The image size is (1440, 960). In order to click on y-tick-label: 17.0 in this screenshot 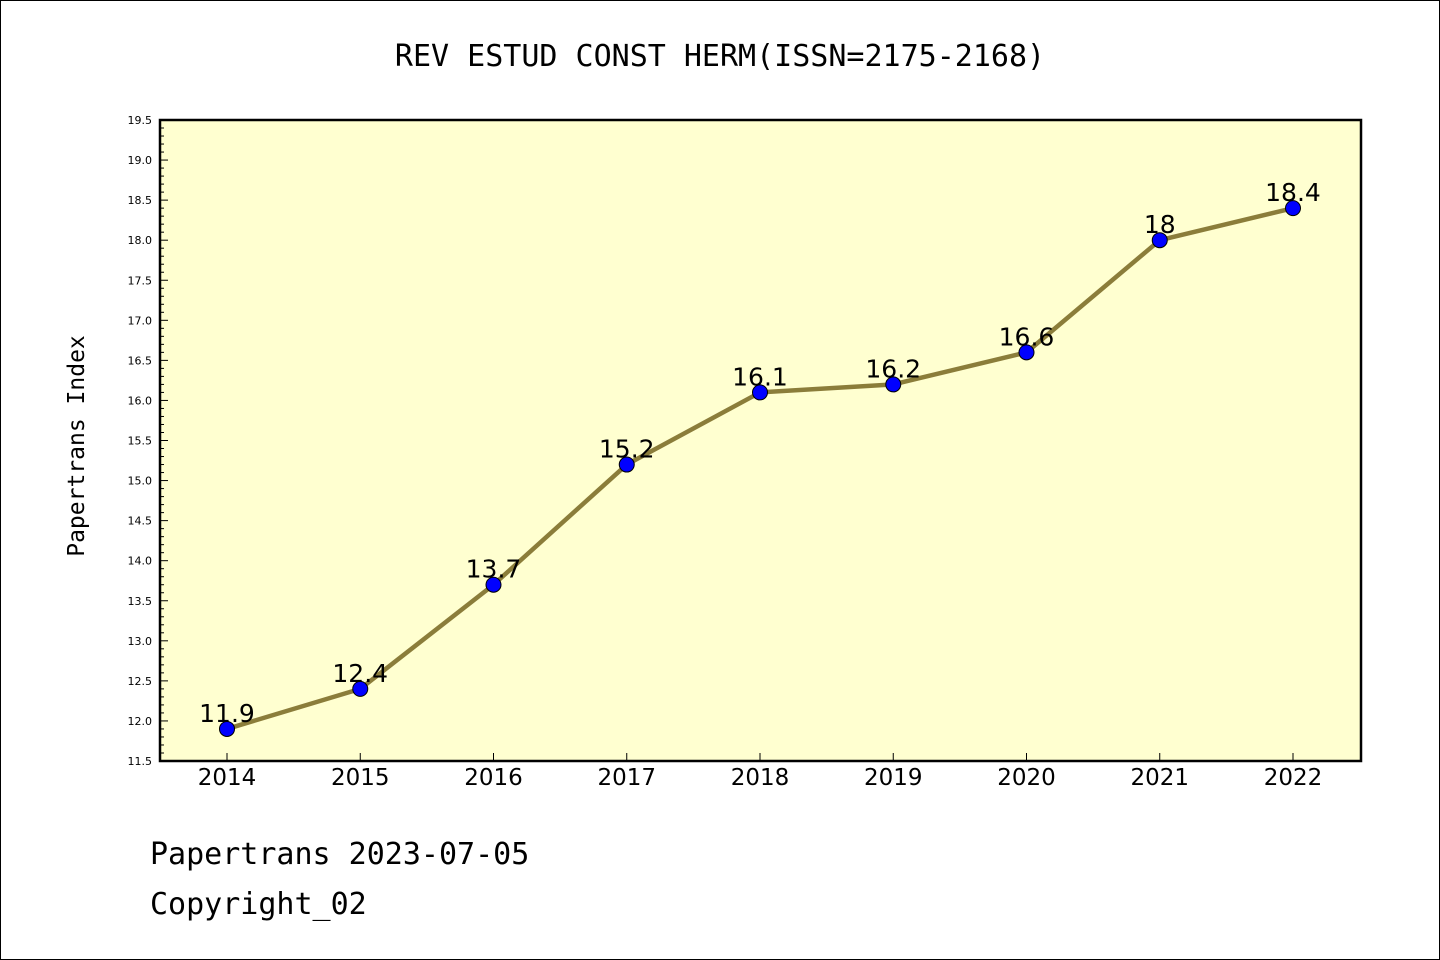, I will do `click(140, 320)`.